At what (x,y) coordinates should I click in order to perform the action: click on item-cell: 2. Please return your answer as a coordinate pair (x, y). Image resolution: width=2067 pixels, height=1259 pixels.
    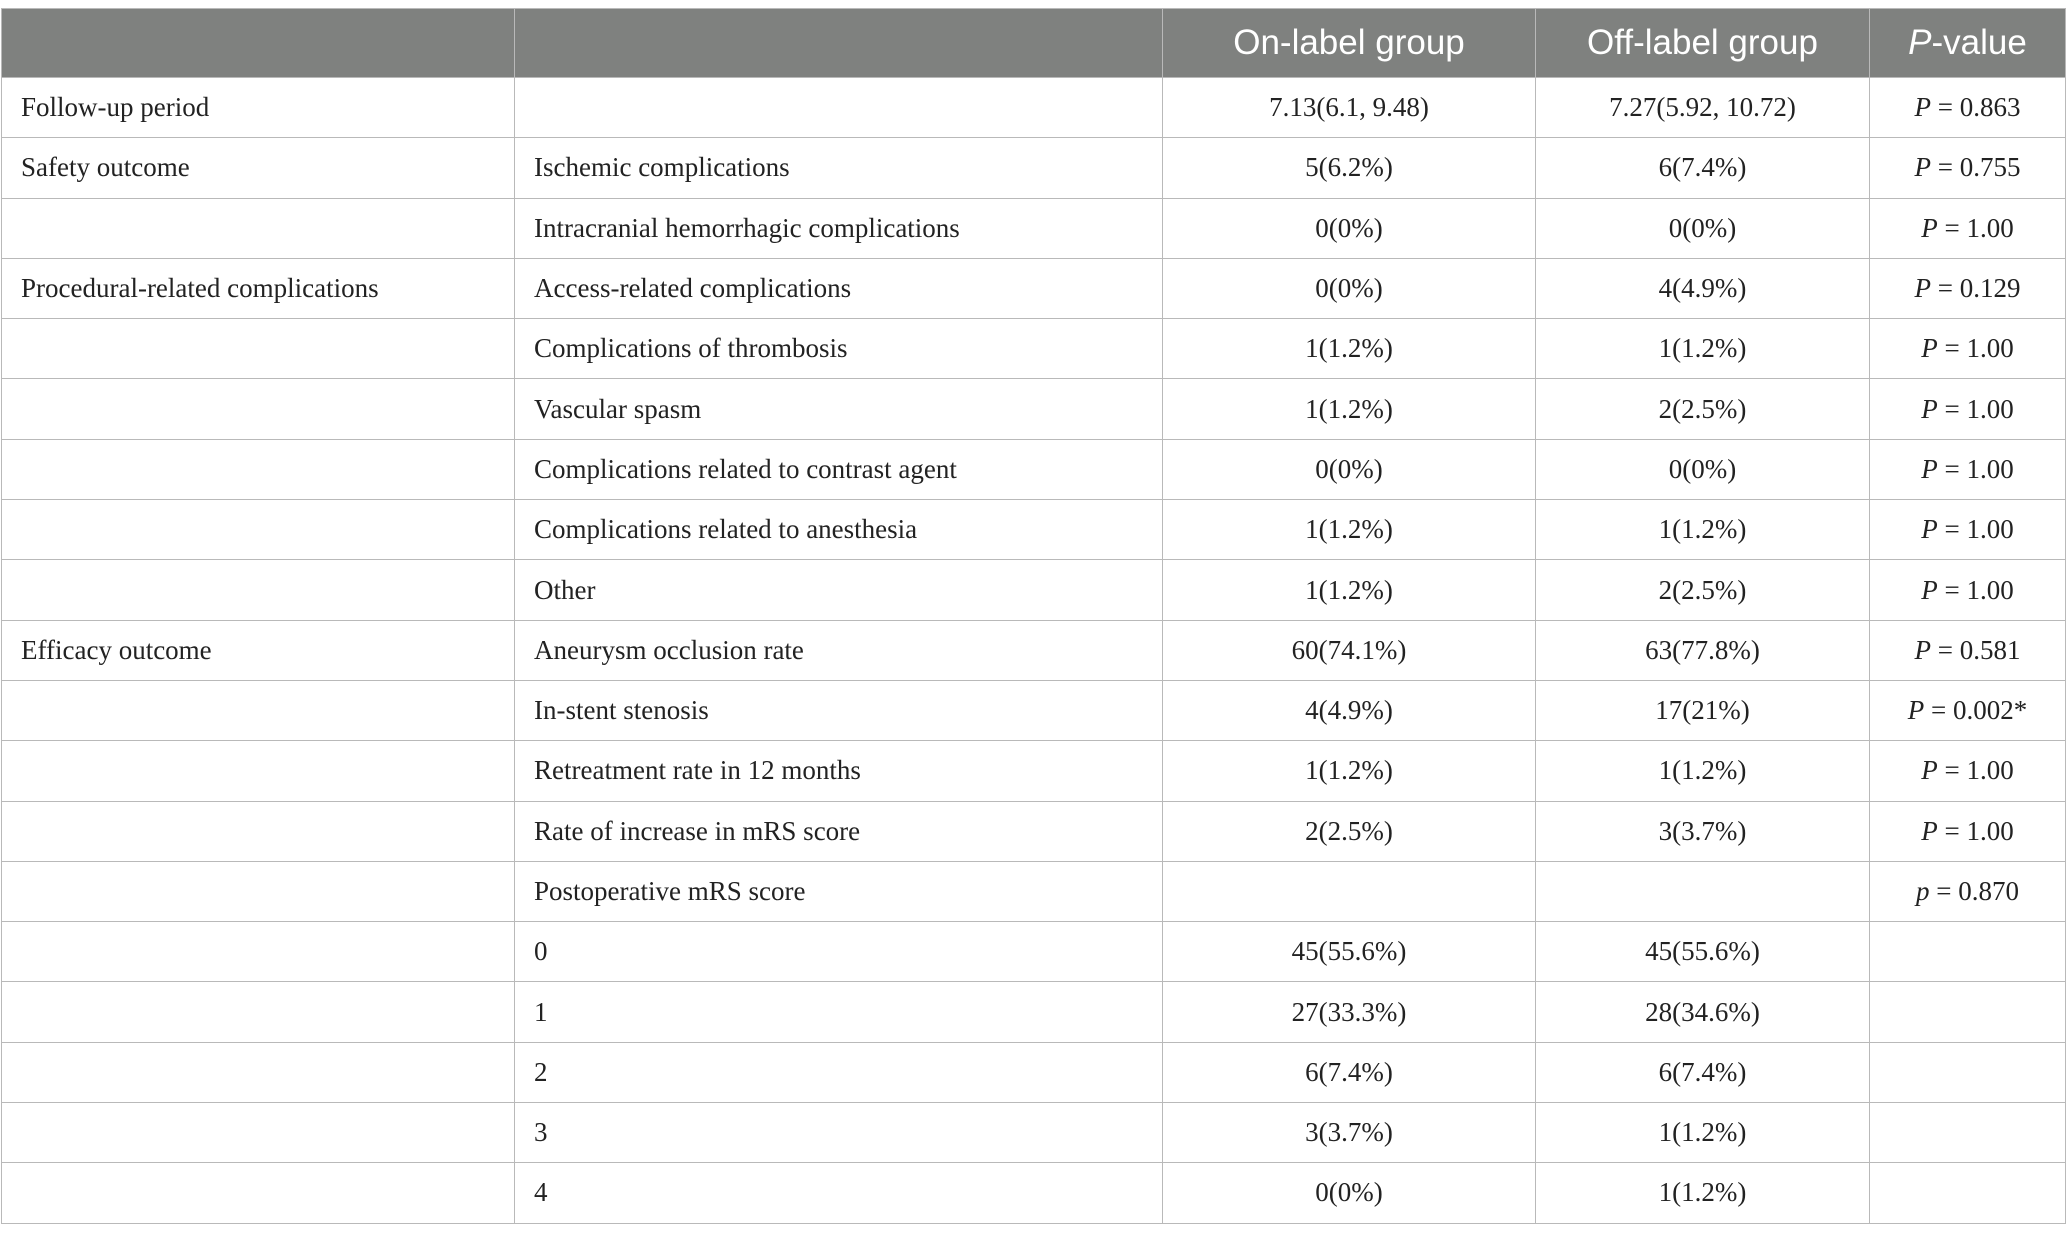
    Looking at the image, I should click on (838, 1072).